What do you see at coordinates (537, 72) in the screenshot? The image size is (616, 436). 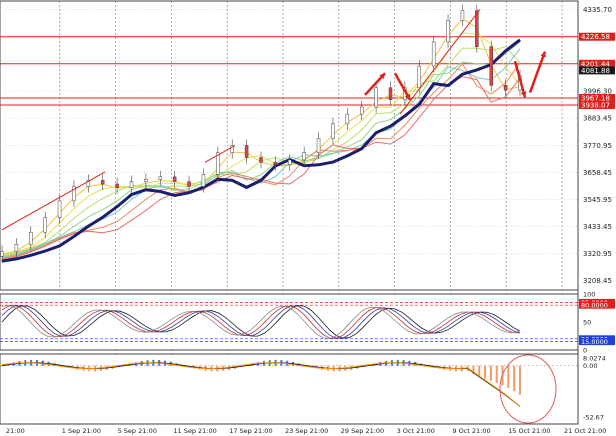 I see `arrow-up-annotation` at bounding box center [537, 72].